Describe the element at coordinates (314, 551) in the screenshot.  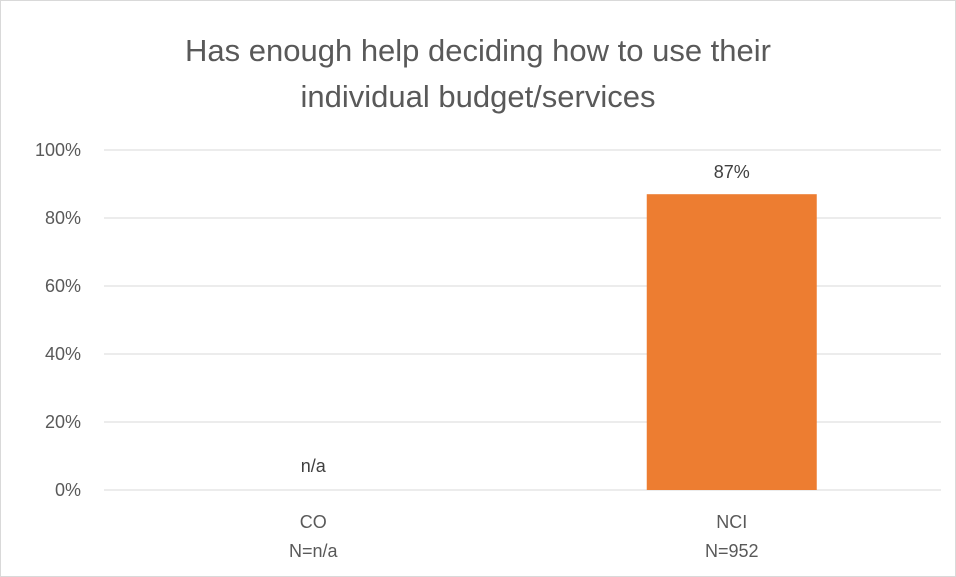
I see `x-category-n-label: N=n/a` at that location.